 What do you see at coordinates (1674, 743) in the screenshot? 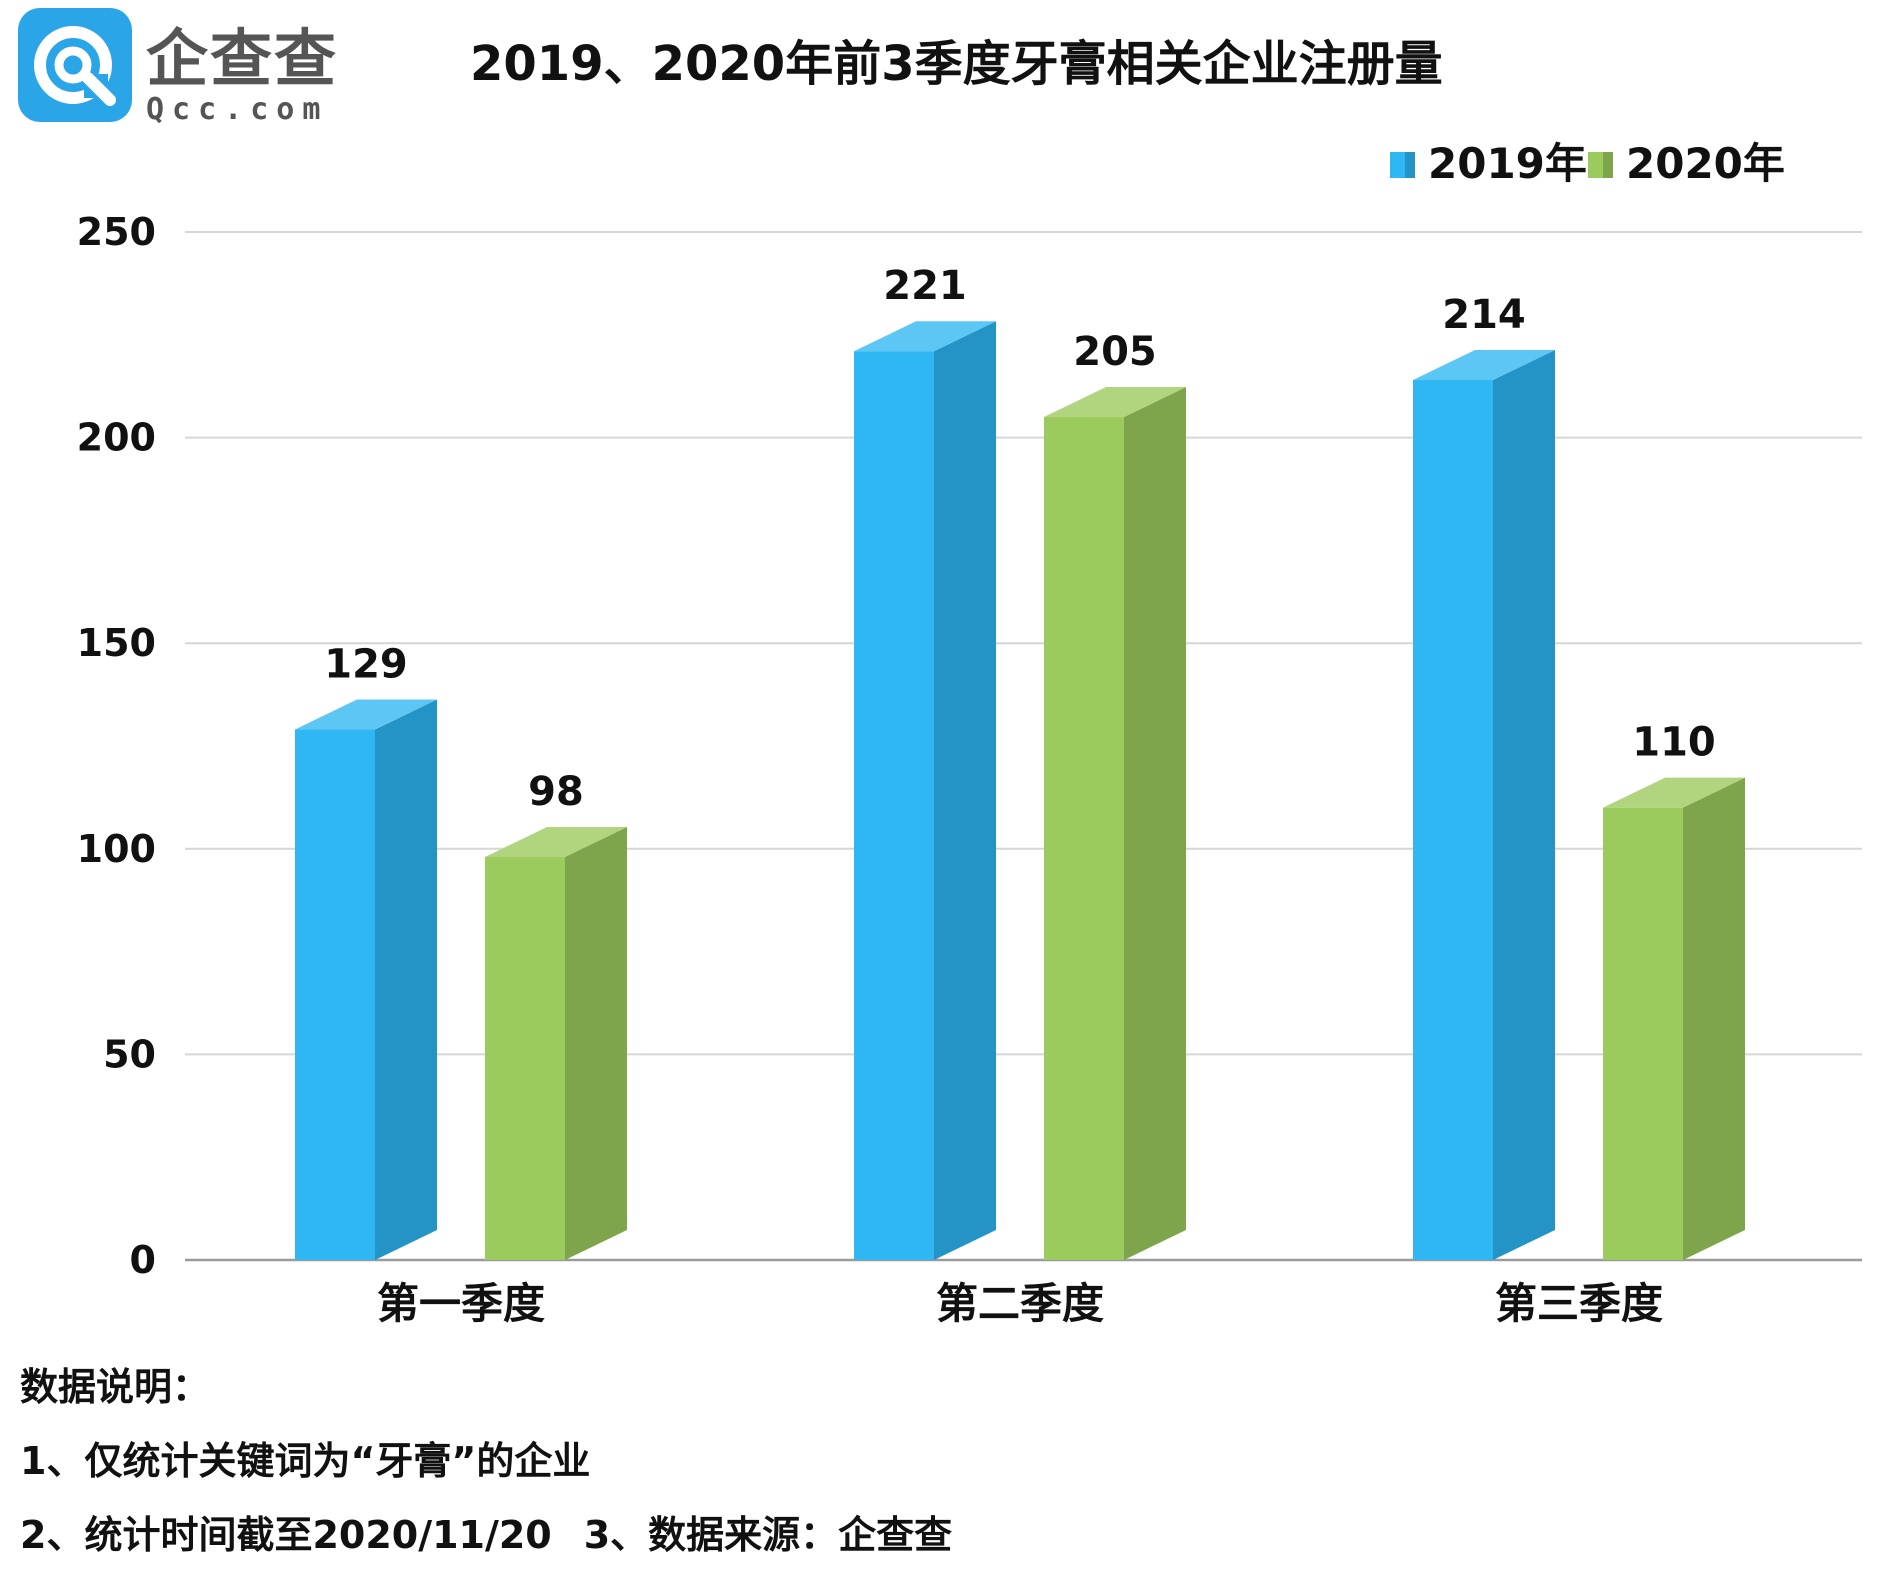
I see `data-label: 110` at bounding box center [1674, 743].